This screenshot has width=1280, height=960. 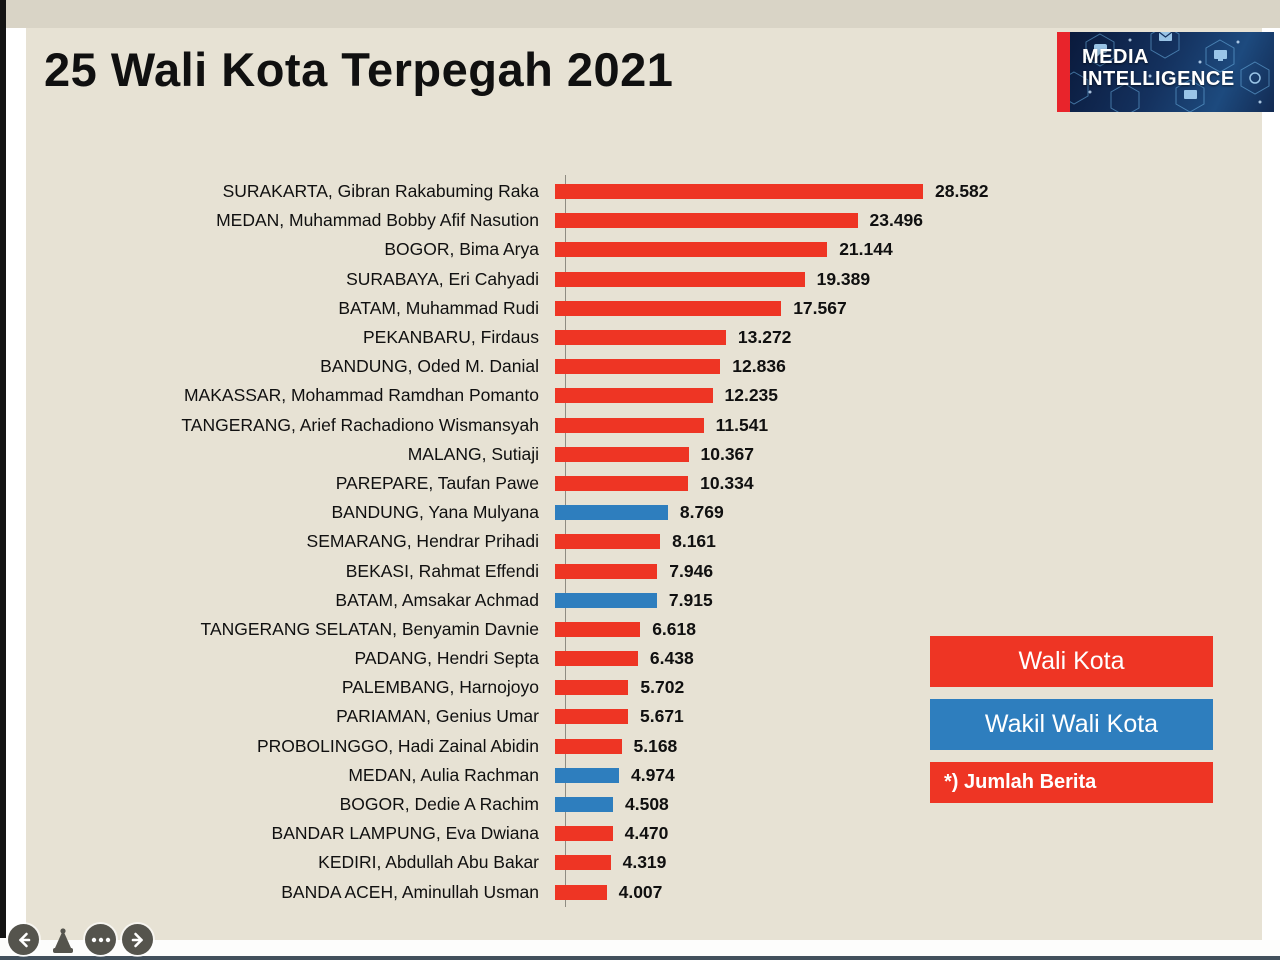 What do you see at coordinates (615, 746) in the screenshot?
I see `bar-cell: 5.168` at bounding box center [615, 746].